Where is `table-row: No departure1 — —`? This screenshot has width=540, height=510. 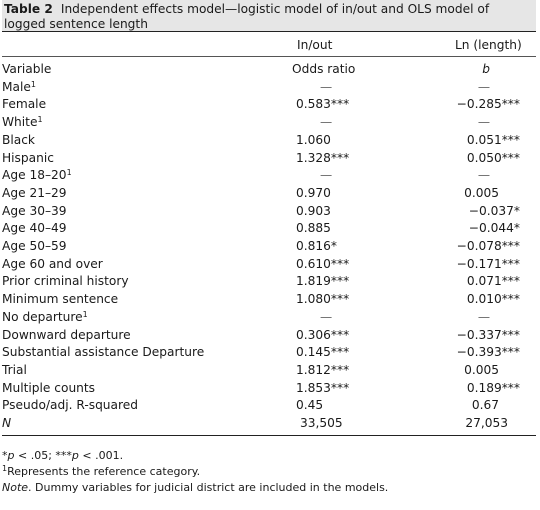
table-row: No departure1 — — is located at coordinates (269, 318).